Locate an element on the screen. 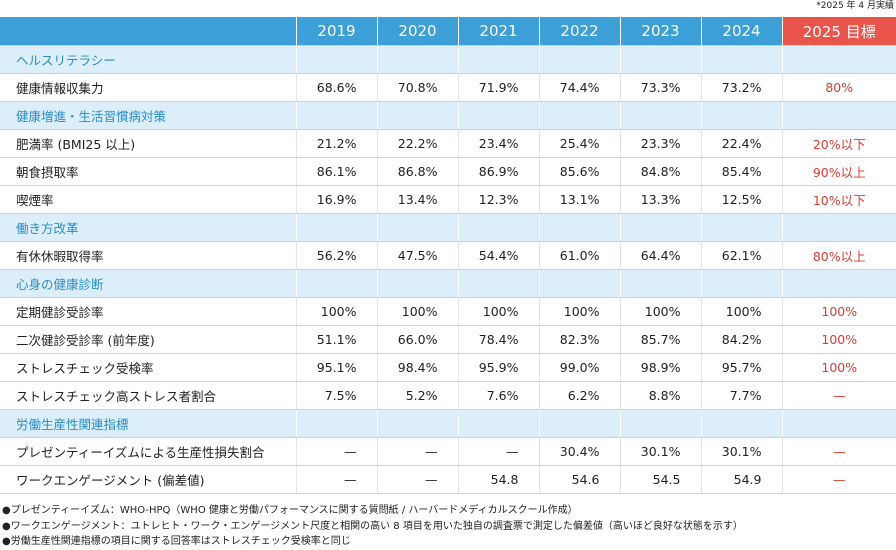 The height and width of the screenshot is (550, 896). footnote: ●労働生産性関連指標の項目に関する回答率はストレスチェック受検率と同じ is located at coordinates (176, 541).